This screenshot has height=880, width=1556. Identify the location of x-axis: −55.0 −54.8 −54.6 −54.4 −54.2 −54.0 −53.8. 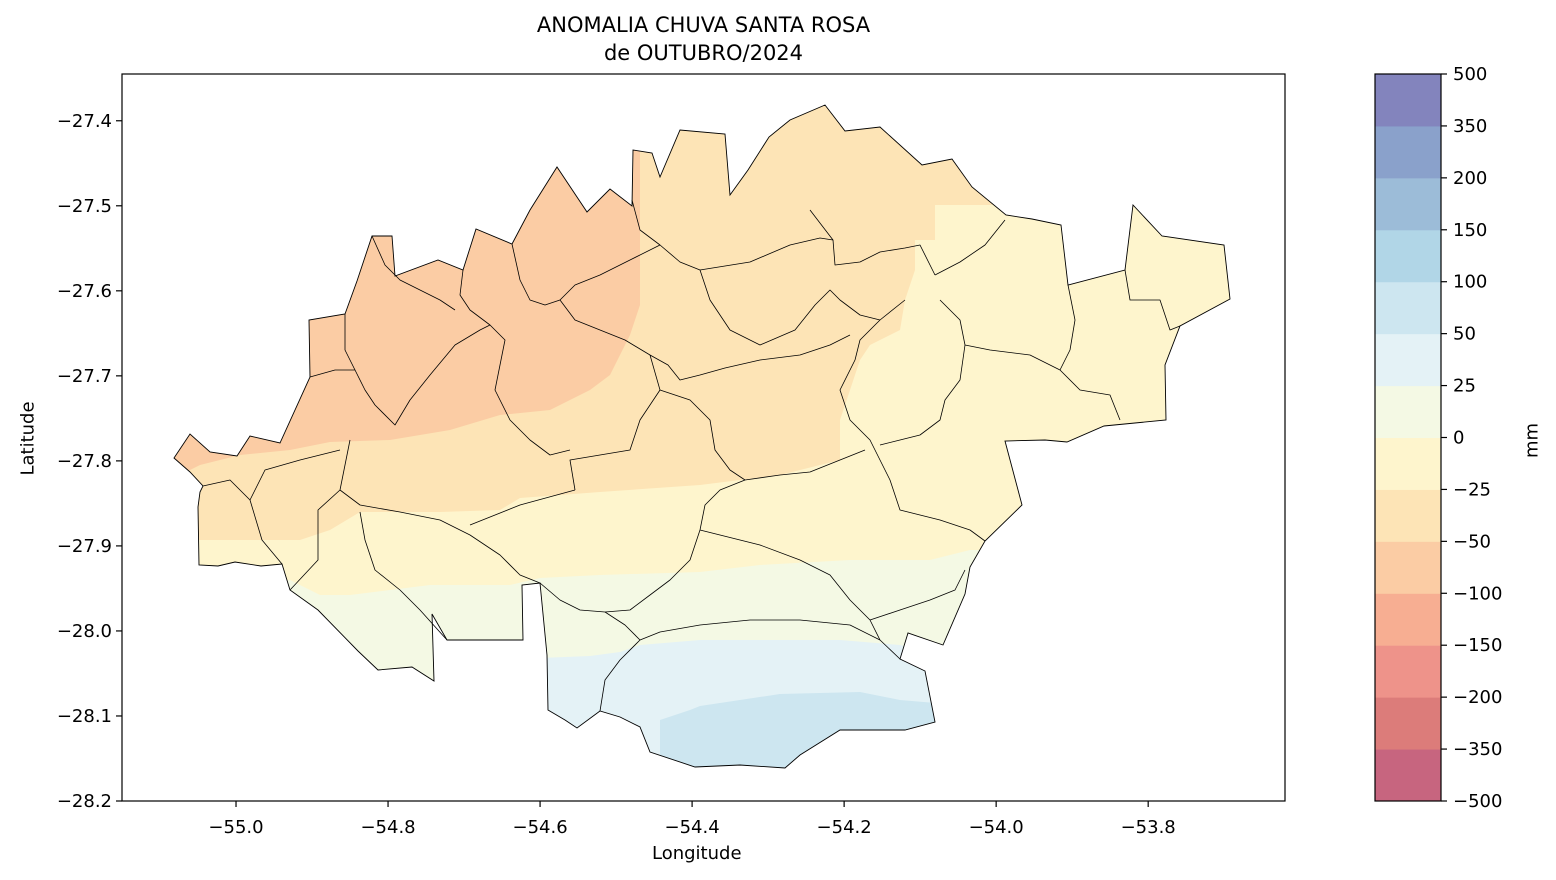
(692, 819).